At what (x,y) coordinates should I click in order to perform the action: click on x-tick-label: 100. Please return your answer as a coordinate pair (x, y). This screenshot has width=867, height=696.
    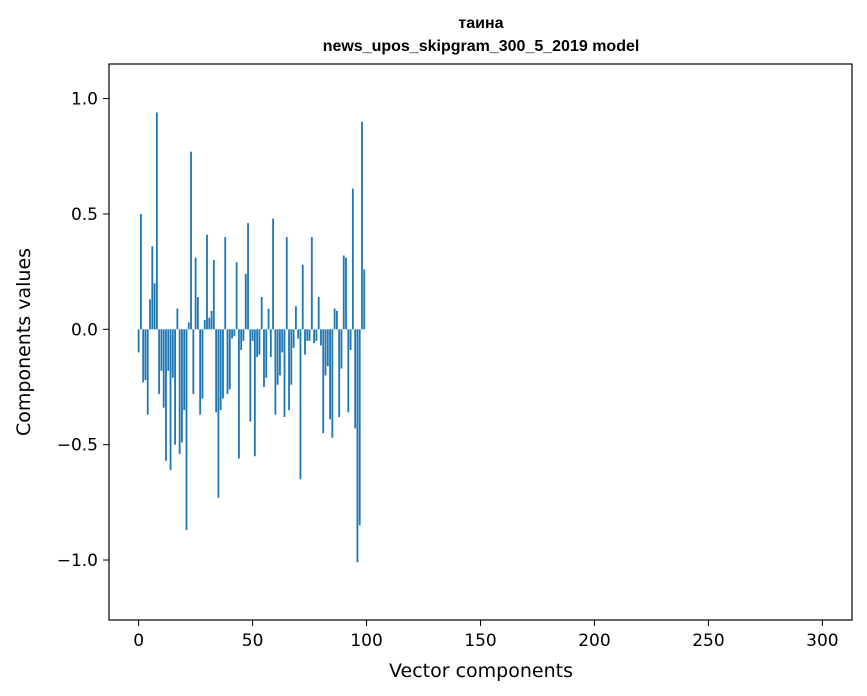
    Looking at the image, I should click on (366, 641).